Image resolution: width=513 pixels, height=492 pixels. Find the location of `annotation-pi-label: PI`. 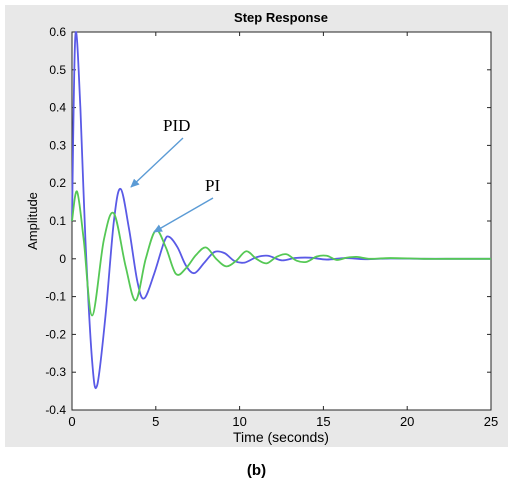

annotation-pi-label: PI is located at coordinates (212, 185).